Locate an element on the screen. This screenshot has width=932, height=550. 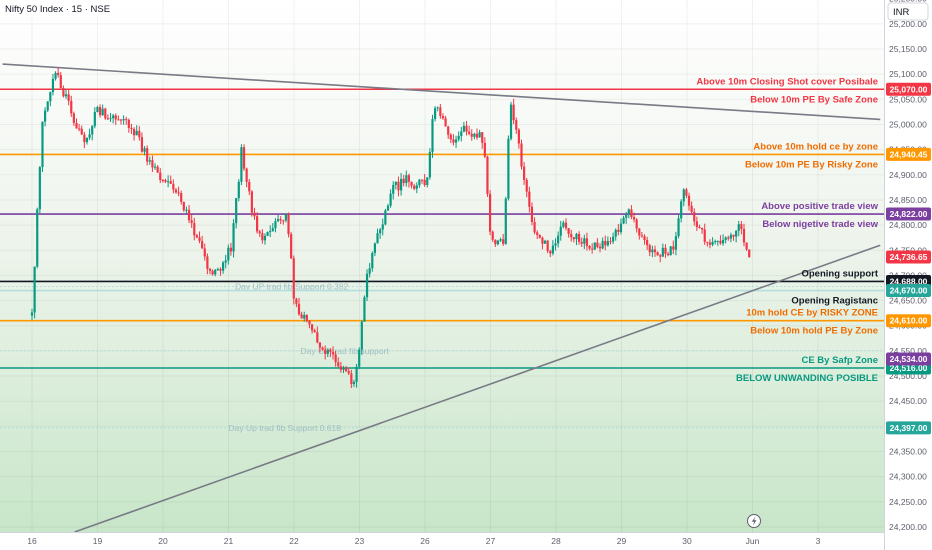
lightning-icon is located at coordinates (754, 521).